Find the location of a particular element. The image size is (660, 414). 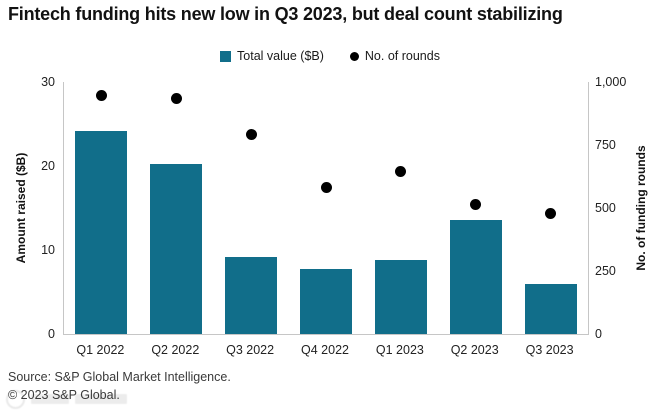

x-axis-label-q3-2022: Q3 2022 is located at coordinates (250, 350).